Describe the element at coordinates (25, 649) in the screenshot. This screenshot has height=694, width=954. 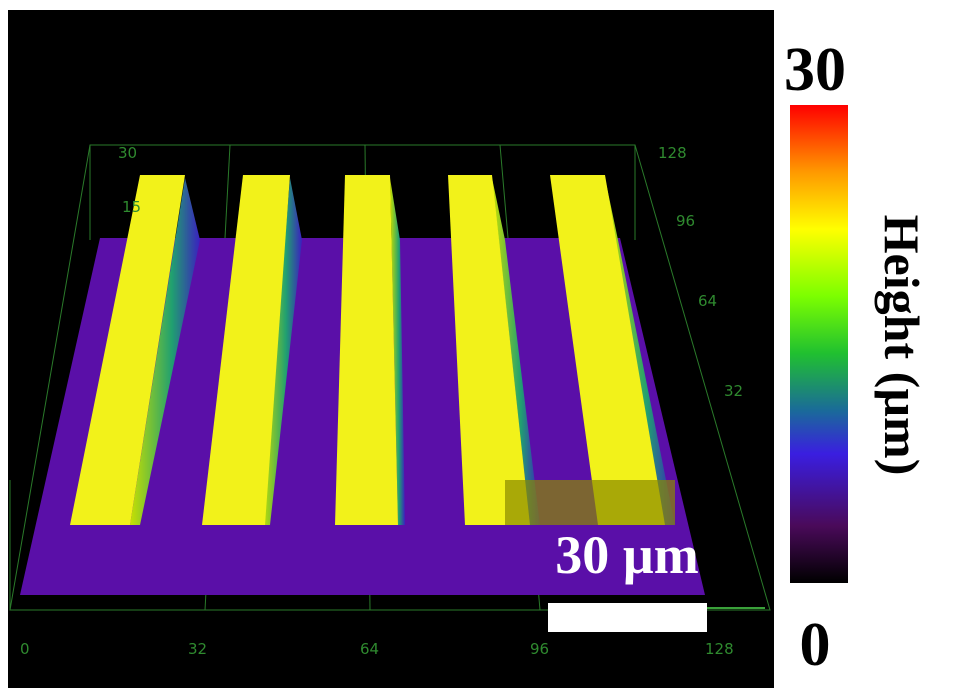
I see `x-axis-label: 0` at that location.